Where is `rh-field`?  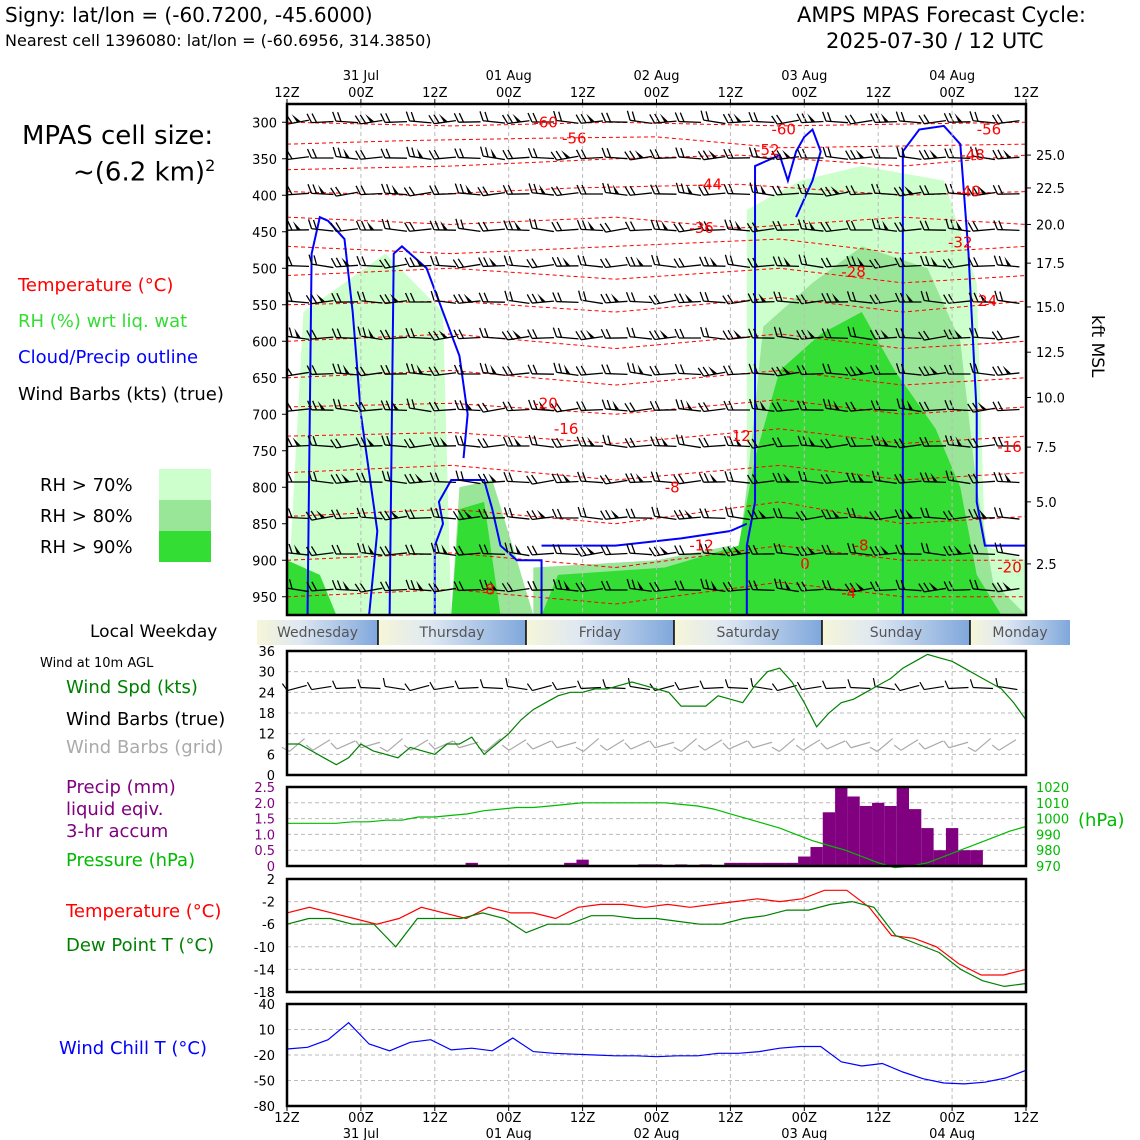 rh-field is located at coordinates (369, 434).